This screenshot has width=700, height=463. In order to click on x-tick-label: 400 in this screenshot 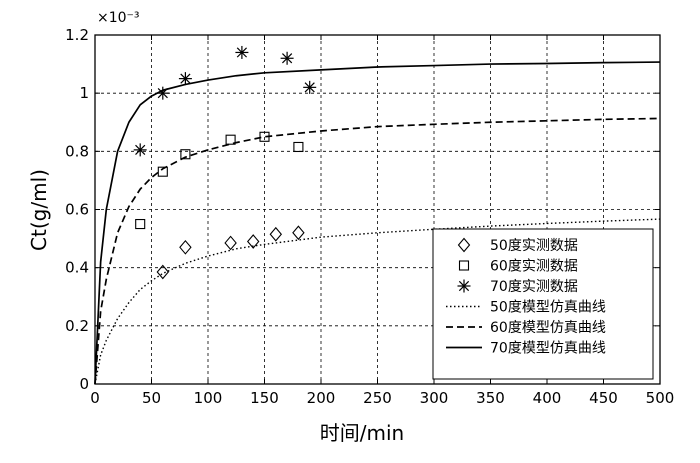, I will do `click(547, 398)`.